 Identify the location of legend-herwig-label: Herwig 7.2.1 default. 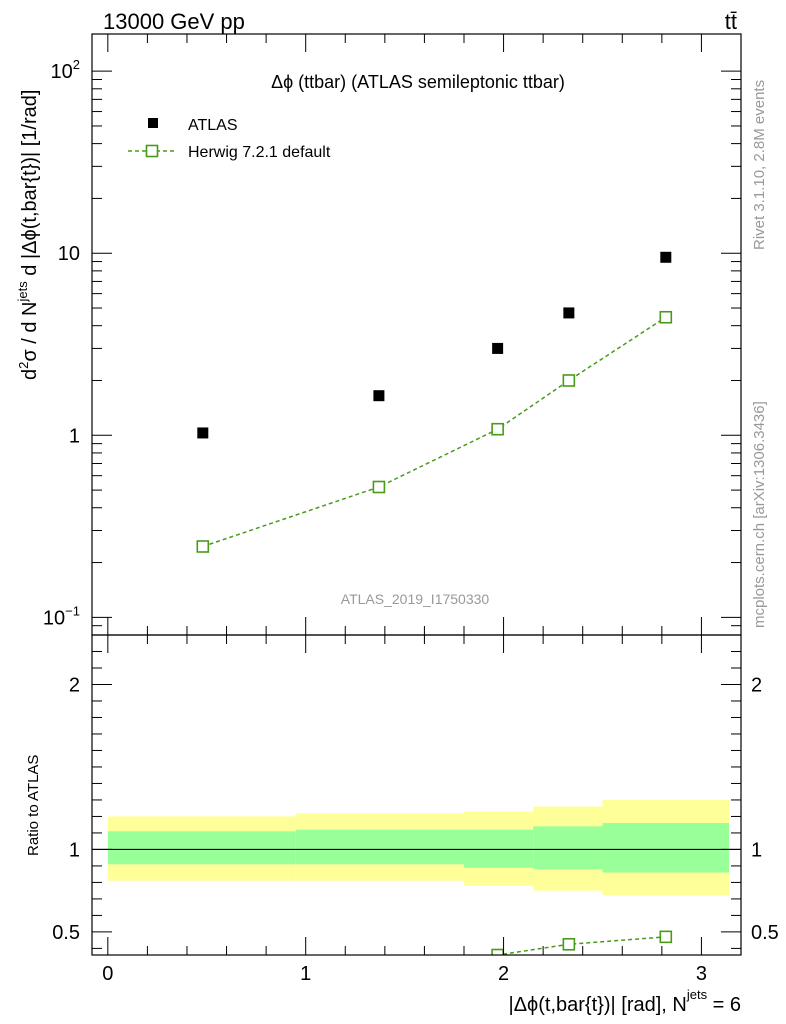
(259, 152).